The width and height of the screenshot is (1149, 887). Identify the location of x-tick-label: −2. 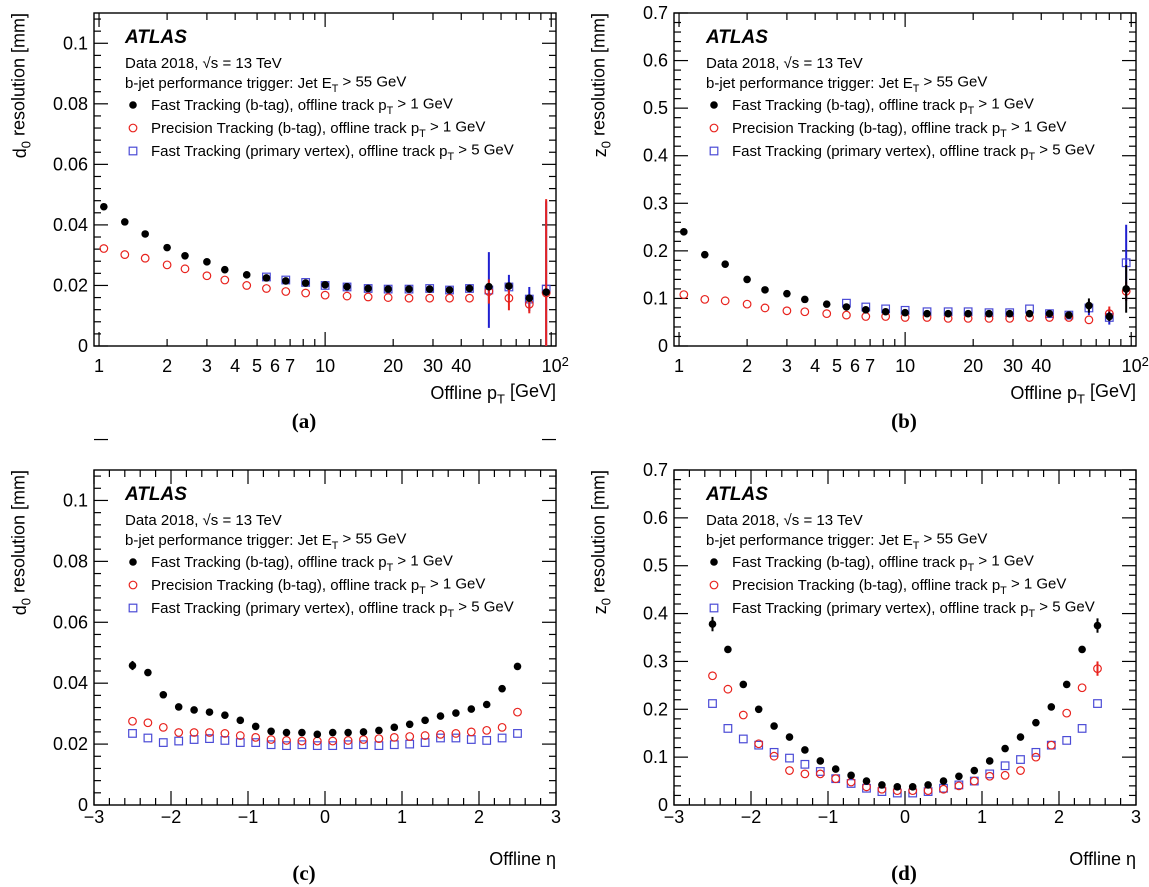
(751, 817).